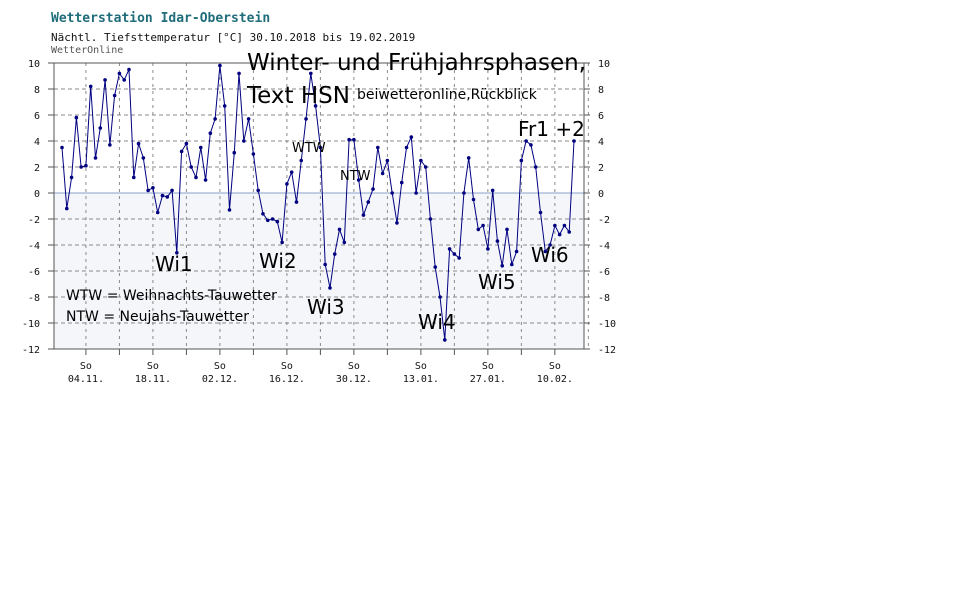  What do you see at coordinates (421, 379) in the screenshot?
I see `x-tick-date-label: 13.01.` at bounding box center [421, 379].